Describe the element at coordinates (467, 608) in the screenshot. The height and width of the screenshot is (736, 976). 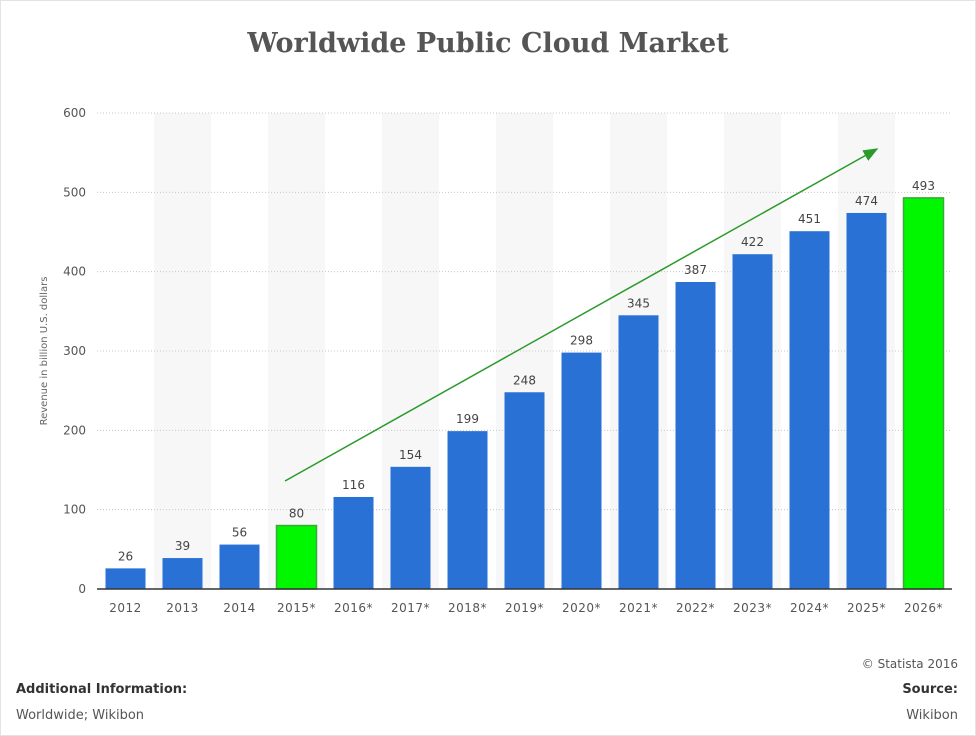
I see `x-tick-label: 2018*` at that location.